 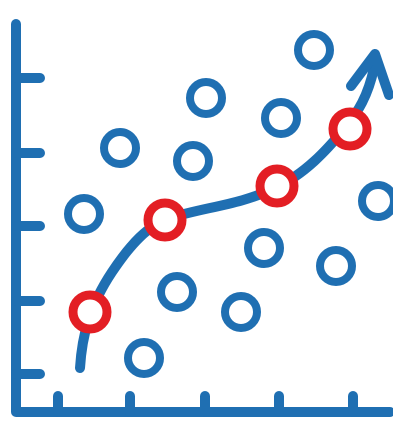 I want to click on y-axis-ticks, so click(x=28, y=226).